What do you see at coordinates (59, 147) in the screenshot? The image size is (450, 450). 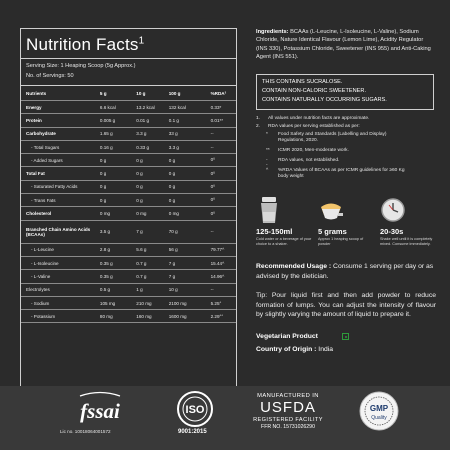 I see `nutrient-name: - Total Sugars` at bounding box center [59, 147].